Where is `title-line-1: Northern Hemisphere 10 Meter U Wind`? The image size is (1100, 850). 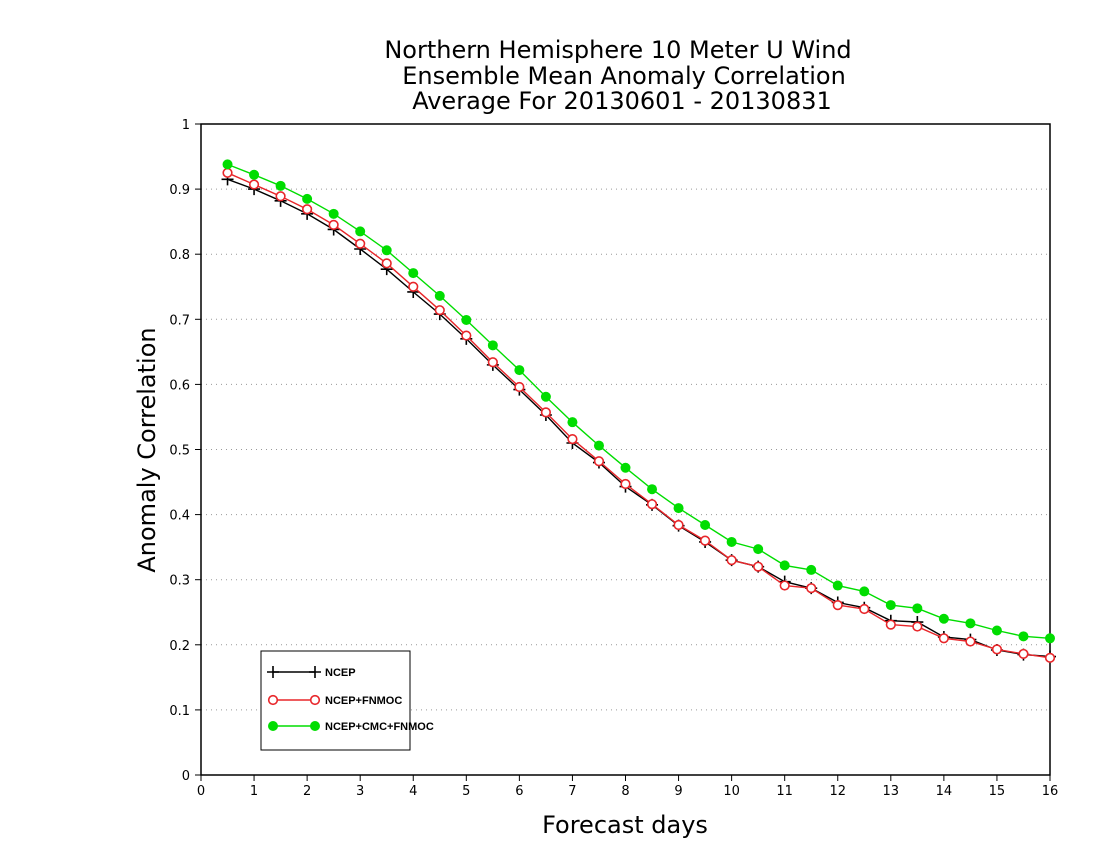 title-line-1: Northern Hemisphere 10 Meter U Wind is located at coordinates (617, 50).